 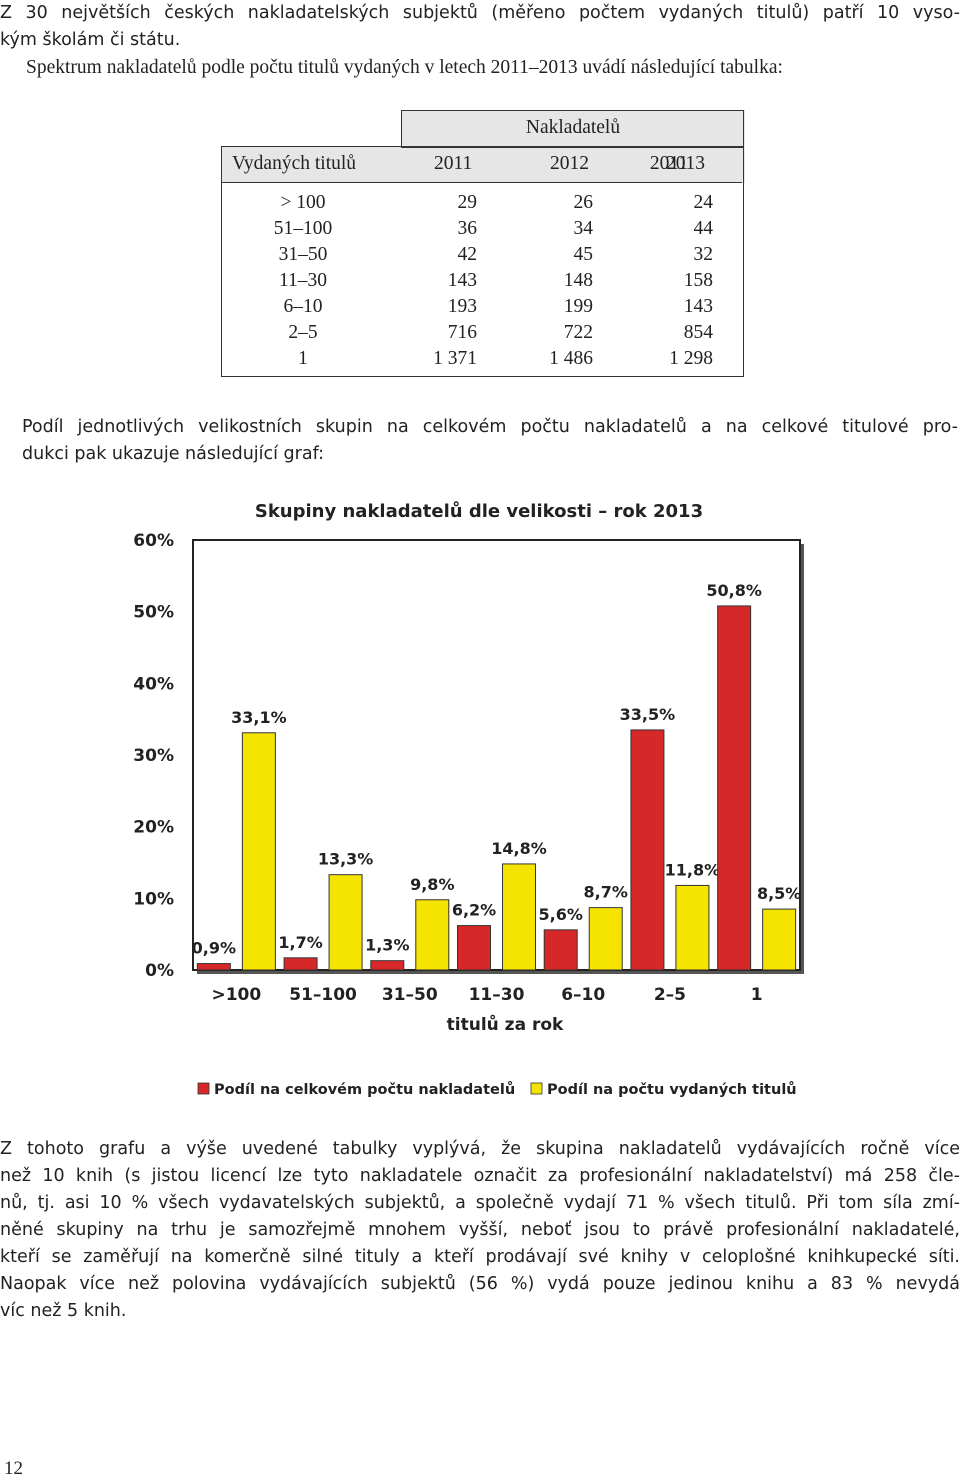 I want to click on bar-value-label: 33,1%, so click(x=259, y=717).